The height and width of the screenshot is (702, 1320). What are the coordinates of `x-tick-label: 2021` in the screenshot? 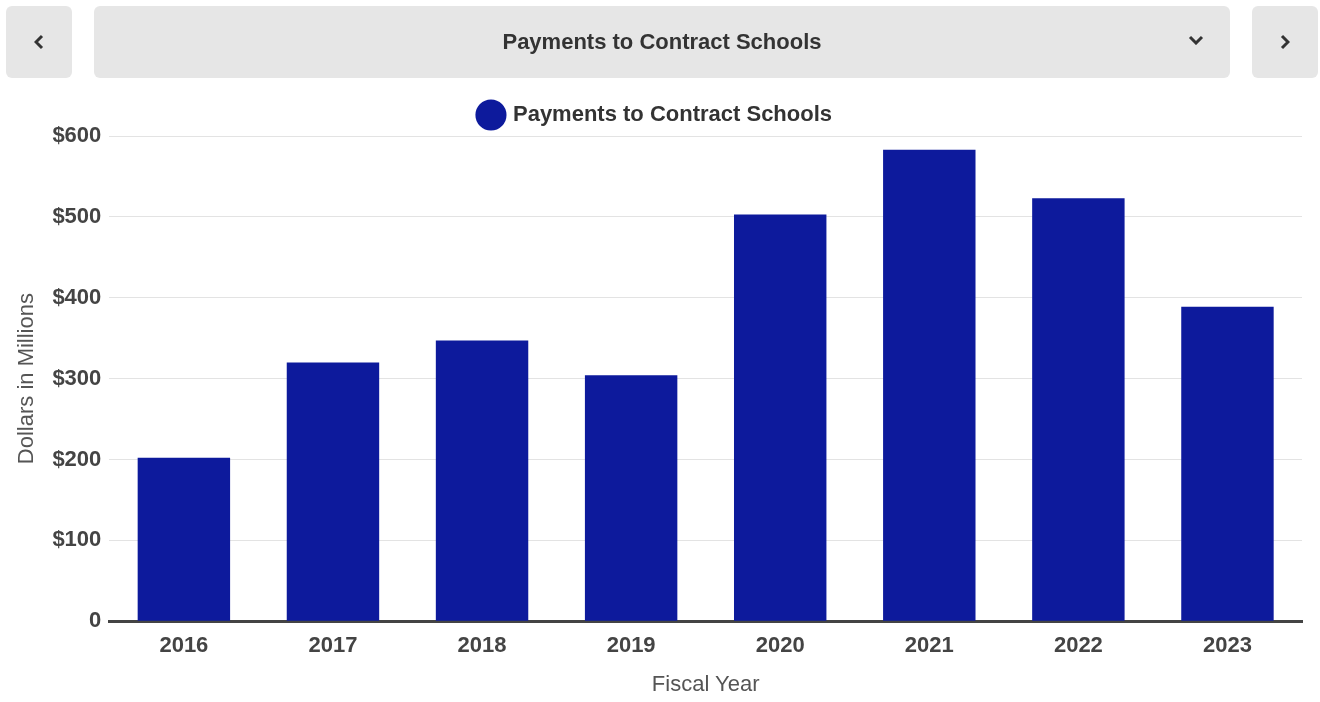 It's located at (929, 645).